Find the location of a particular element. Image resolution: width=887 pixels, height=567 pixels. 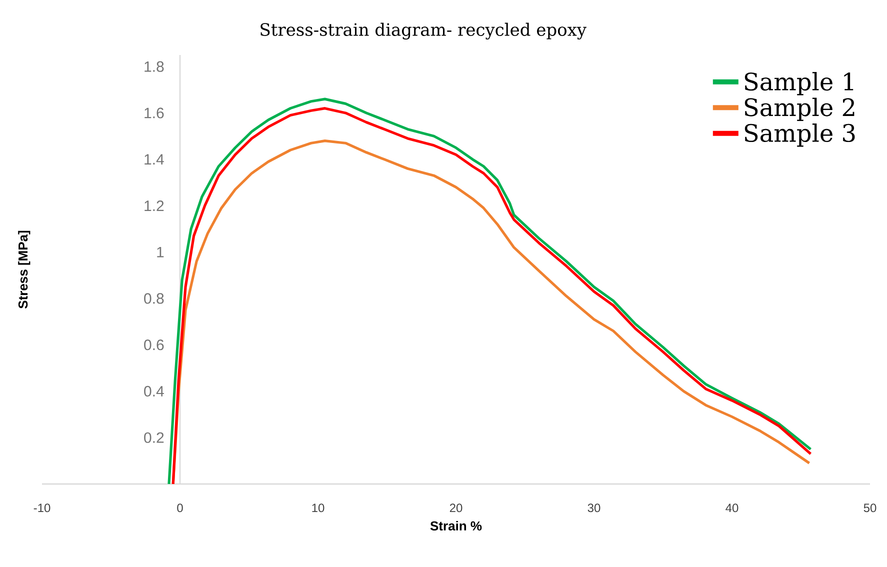

y-tick-label: 1.4 is located at coordinates (154, 159).